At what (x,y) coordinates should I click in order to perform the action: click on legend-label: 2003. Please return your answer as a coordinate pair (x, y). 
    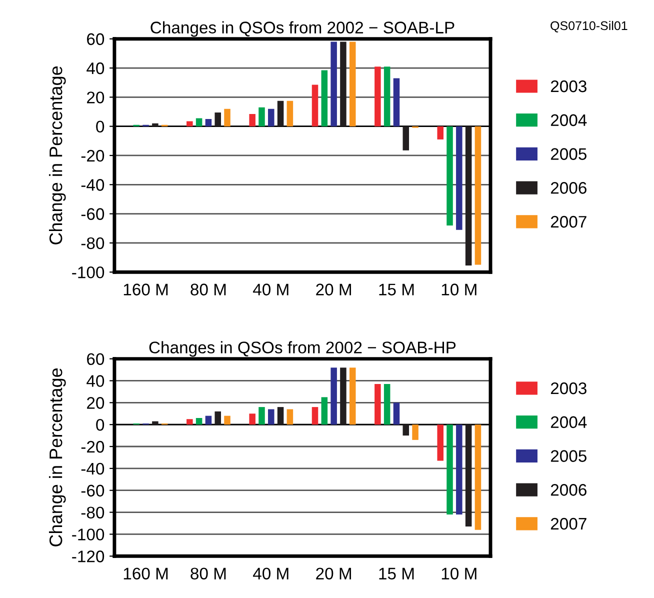
    Looking at the image, I should click on (568, 86).